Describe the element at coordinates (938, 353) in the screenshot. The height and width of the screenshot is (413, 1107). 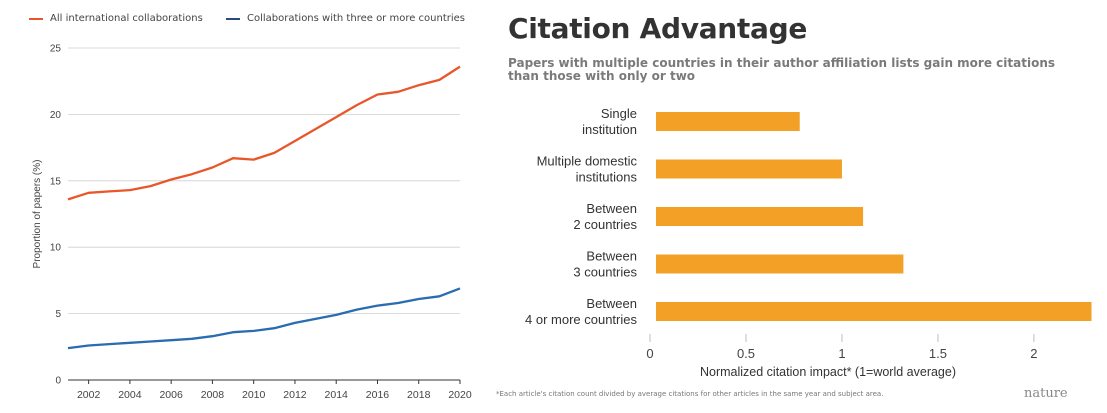
I see `x-tick-label: 1.5` at that location.